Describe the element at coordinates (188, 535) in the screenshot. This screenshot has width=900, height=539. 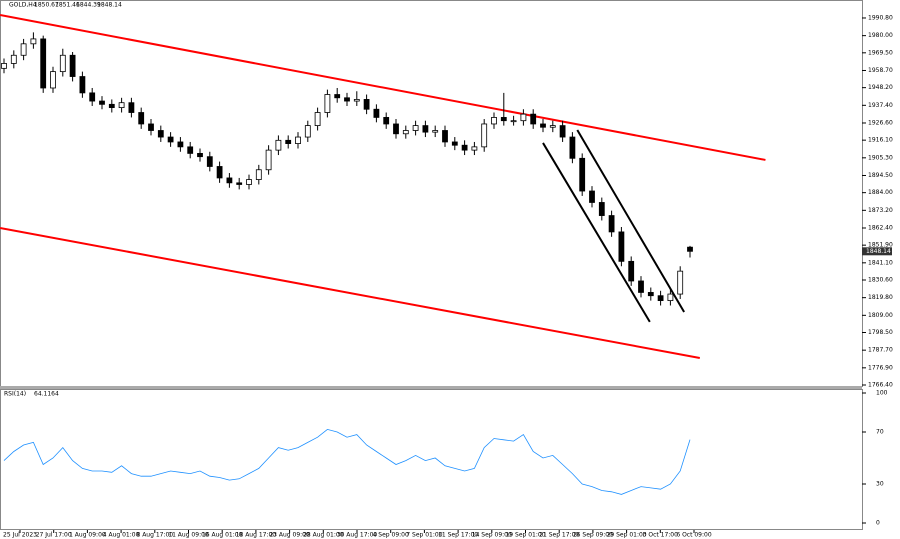
I see `x-tick-label: 11 Aug 09:00` at that location.